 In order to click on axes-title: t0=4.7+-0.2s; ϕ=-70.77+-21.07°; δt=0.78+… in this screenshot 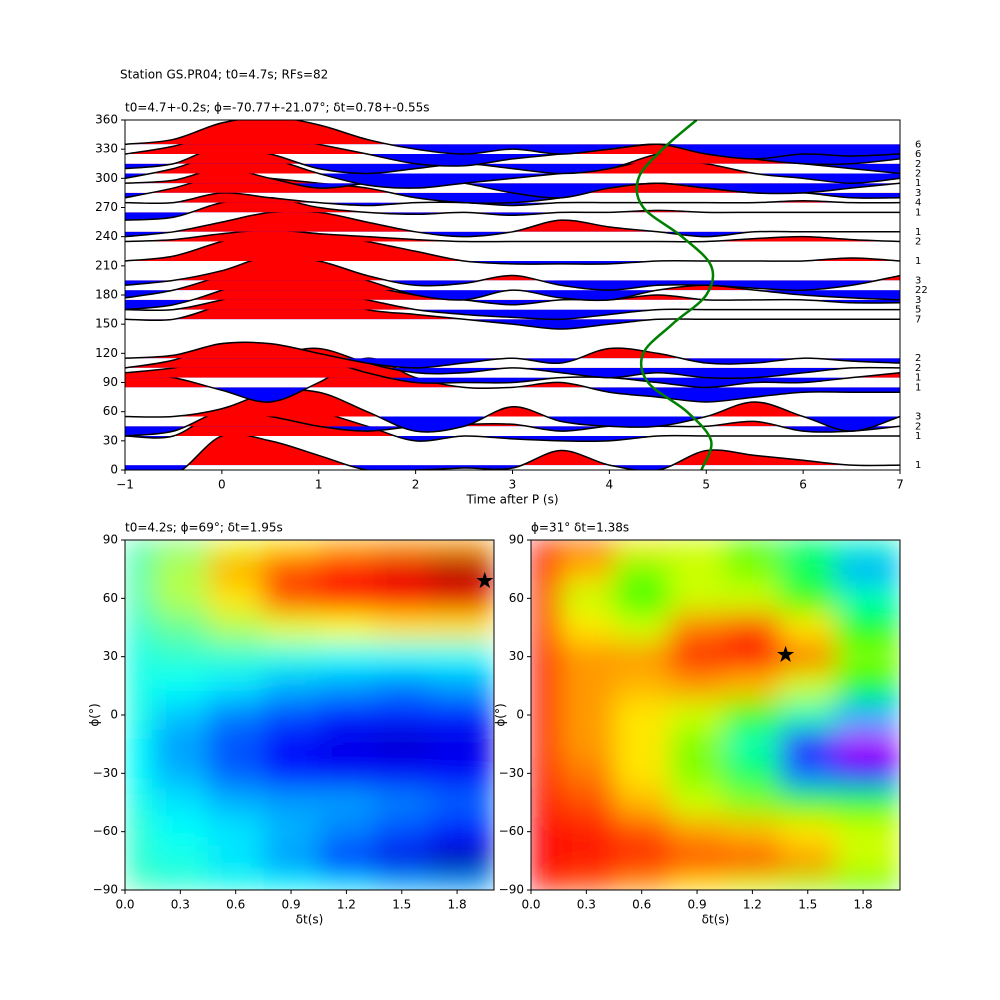, I will do `click(277, 108)`.